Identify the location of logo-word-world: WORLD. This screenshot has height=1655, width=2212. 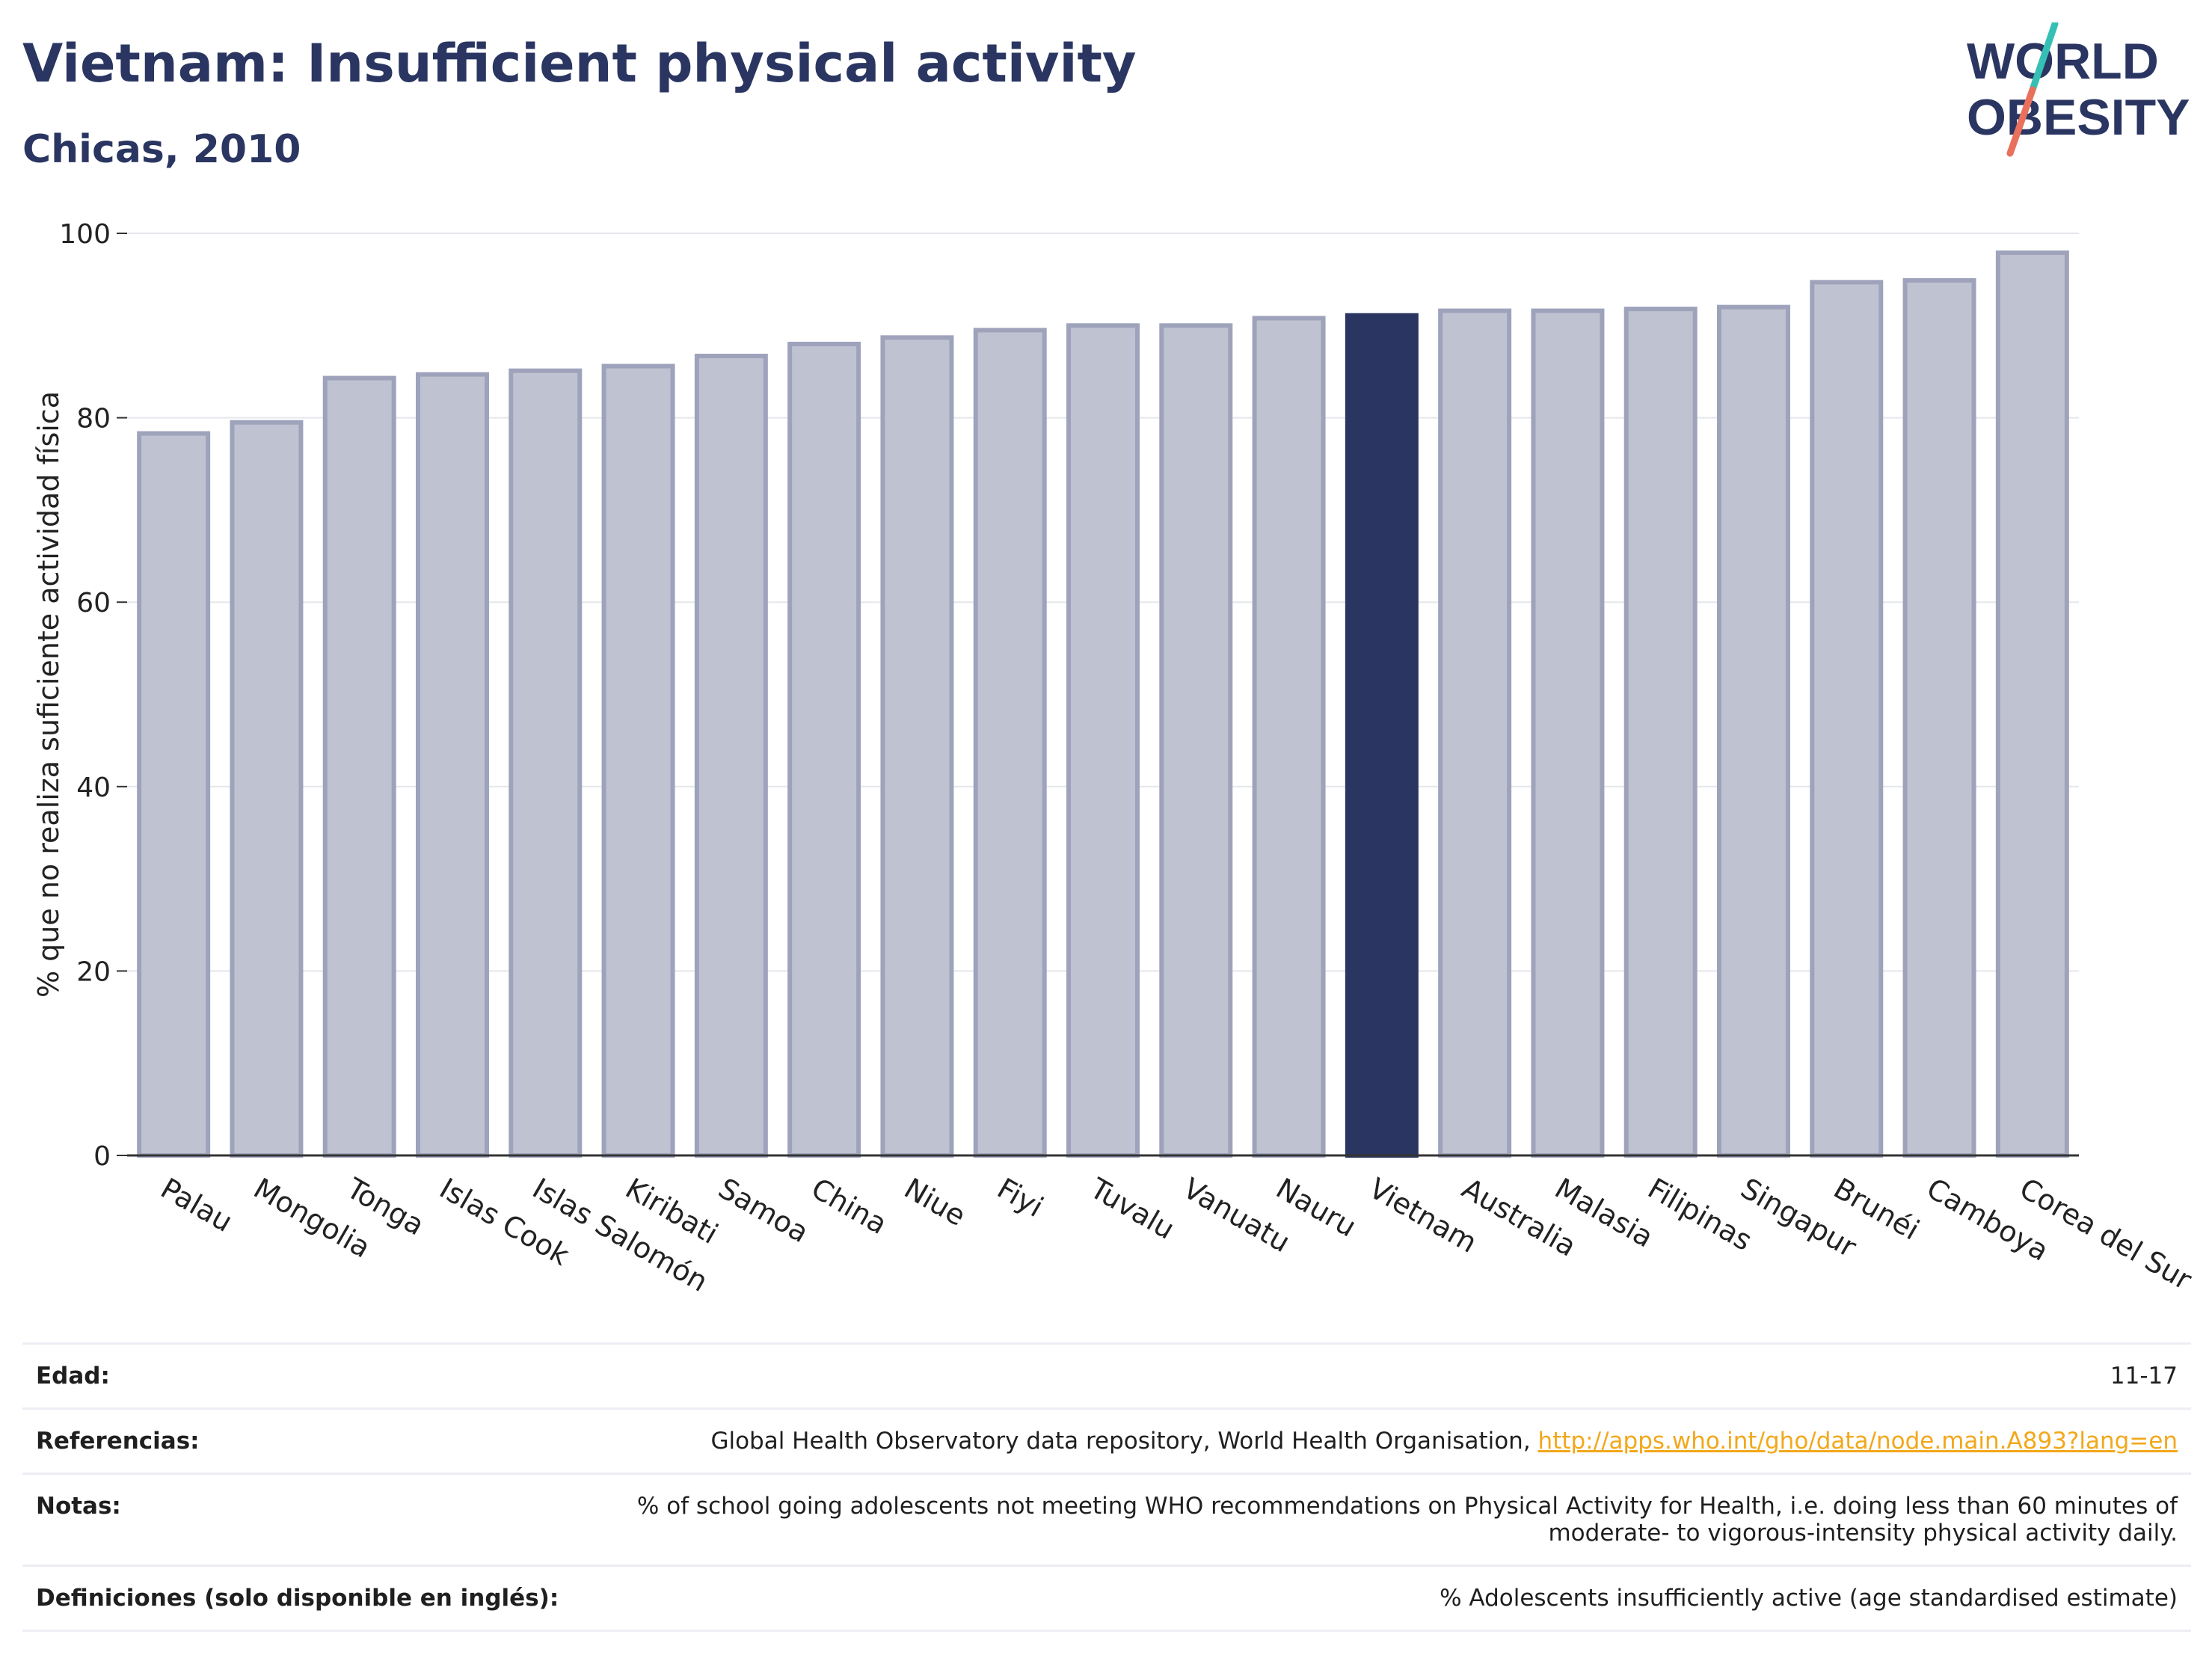
(2063, 61).